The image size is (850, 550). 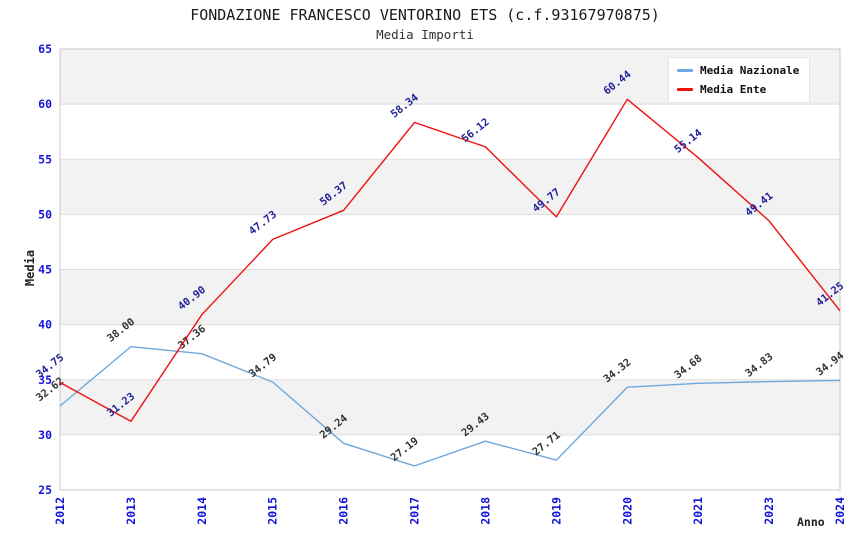 I want to click on x-tick-label: 2018, so click(x=485, y=511).